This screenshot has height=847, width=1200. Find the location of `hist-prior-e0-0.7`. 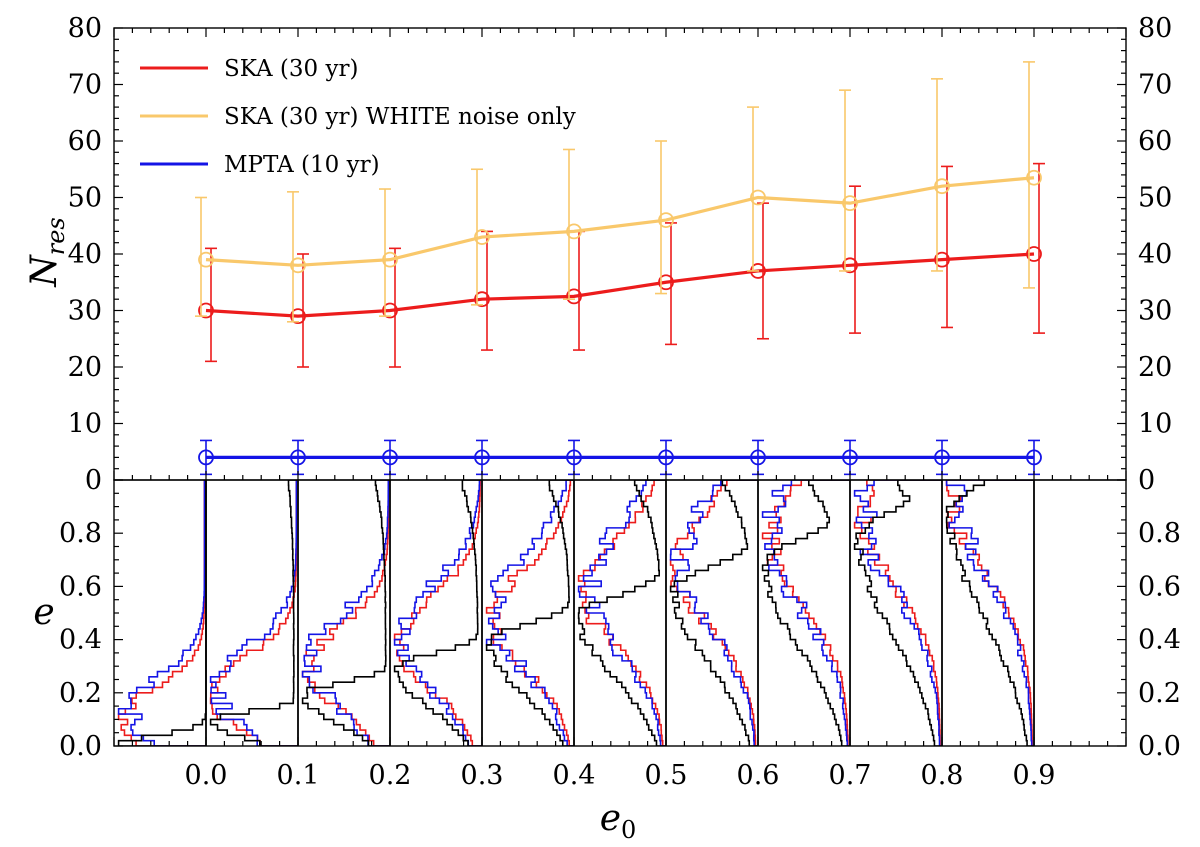

hist-prior-e0-0.7 is located at coordinates (805, 613).